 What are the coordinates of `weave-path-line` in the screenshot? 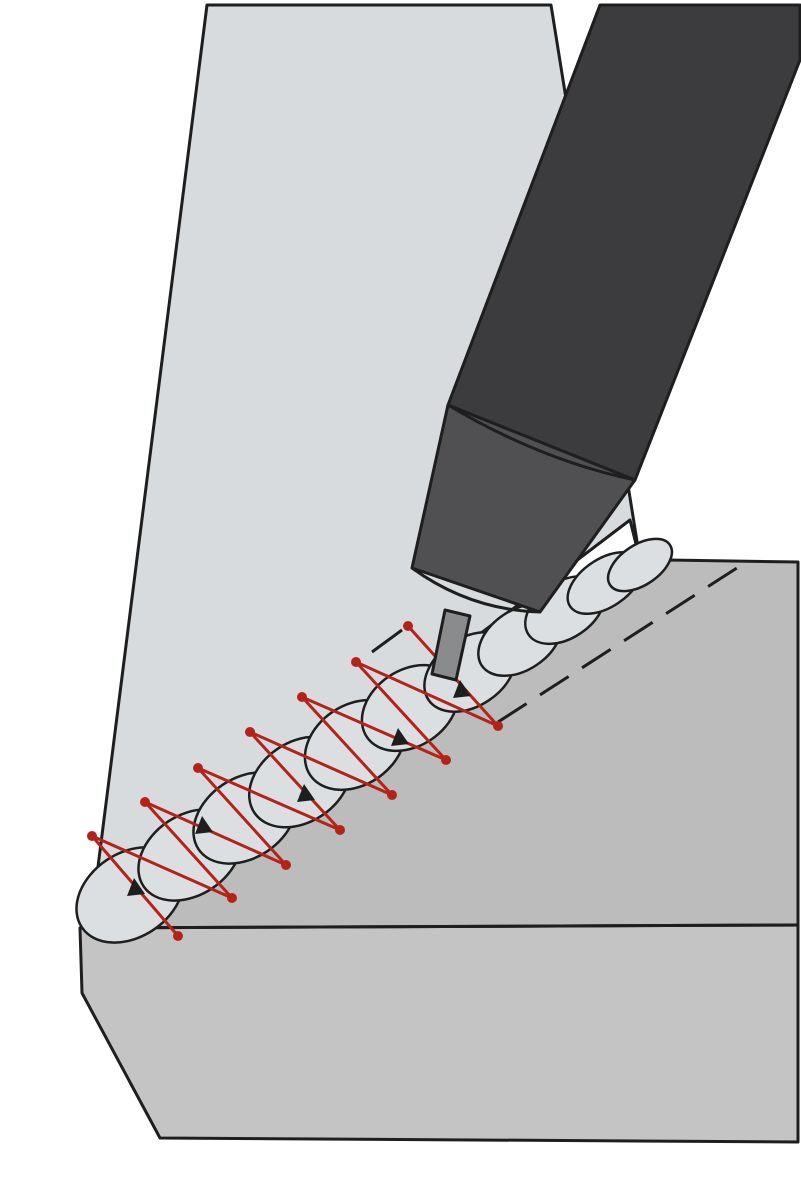 It's located at (295, 780).